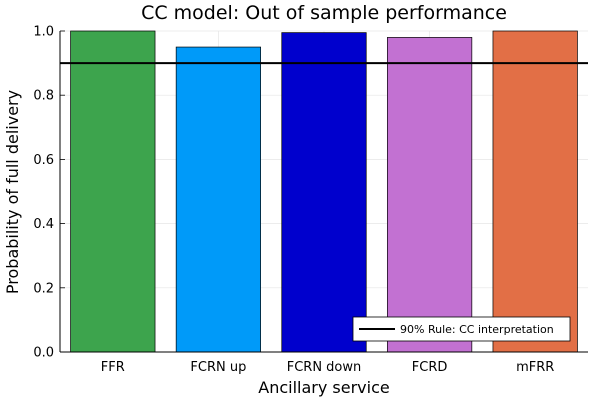 The width and height of the screenshot is (600, 400). What do you see at coordinates (430, 195) in the screenshot?
I see `bar-fcrd` at bounding box center [430, 195].